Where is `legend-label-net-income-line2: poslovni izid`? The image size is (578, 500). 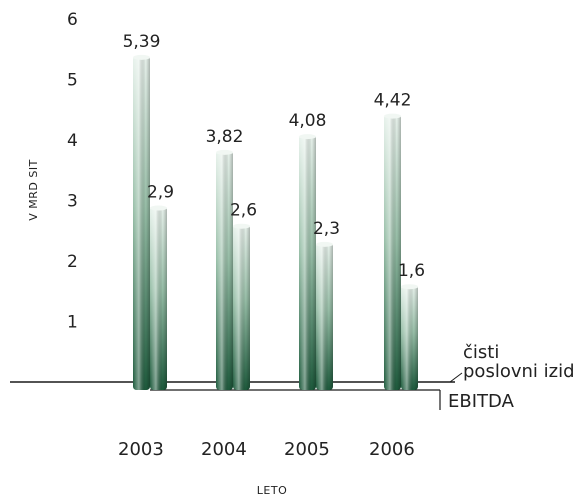 legend-label-net-income-line2: poslovni izid is located at coordinates (519, 371).